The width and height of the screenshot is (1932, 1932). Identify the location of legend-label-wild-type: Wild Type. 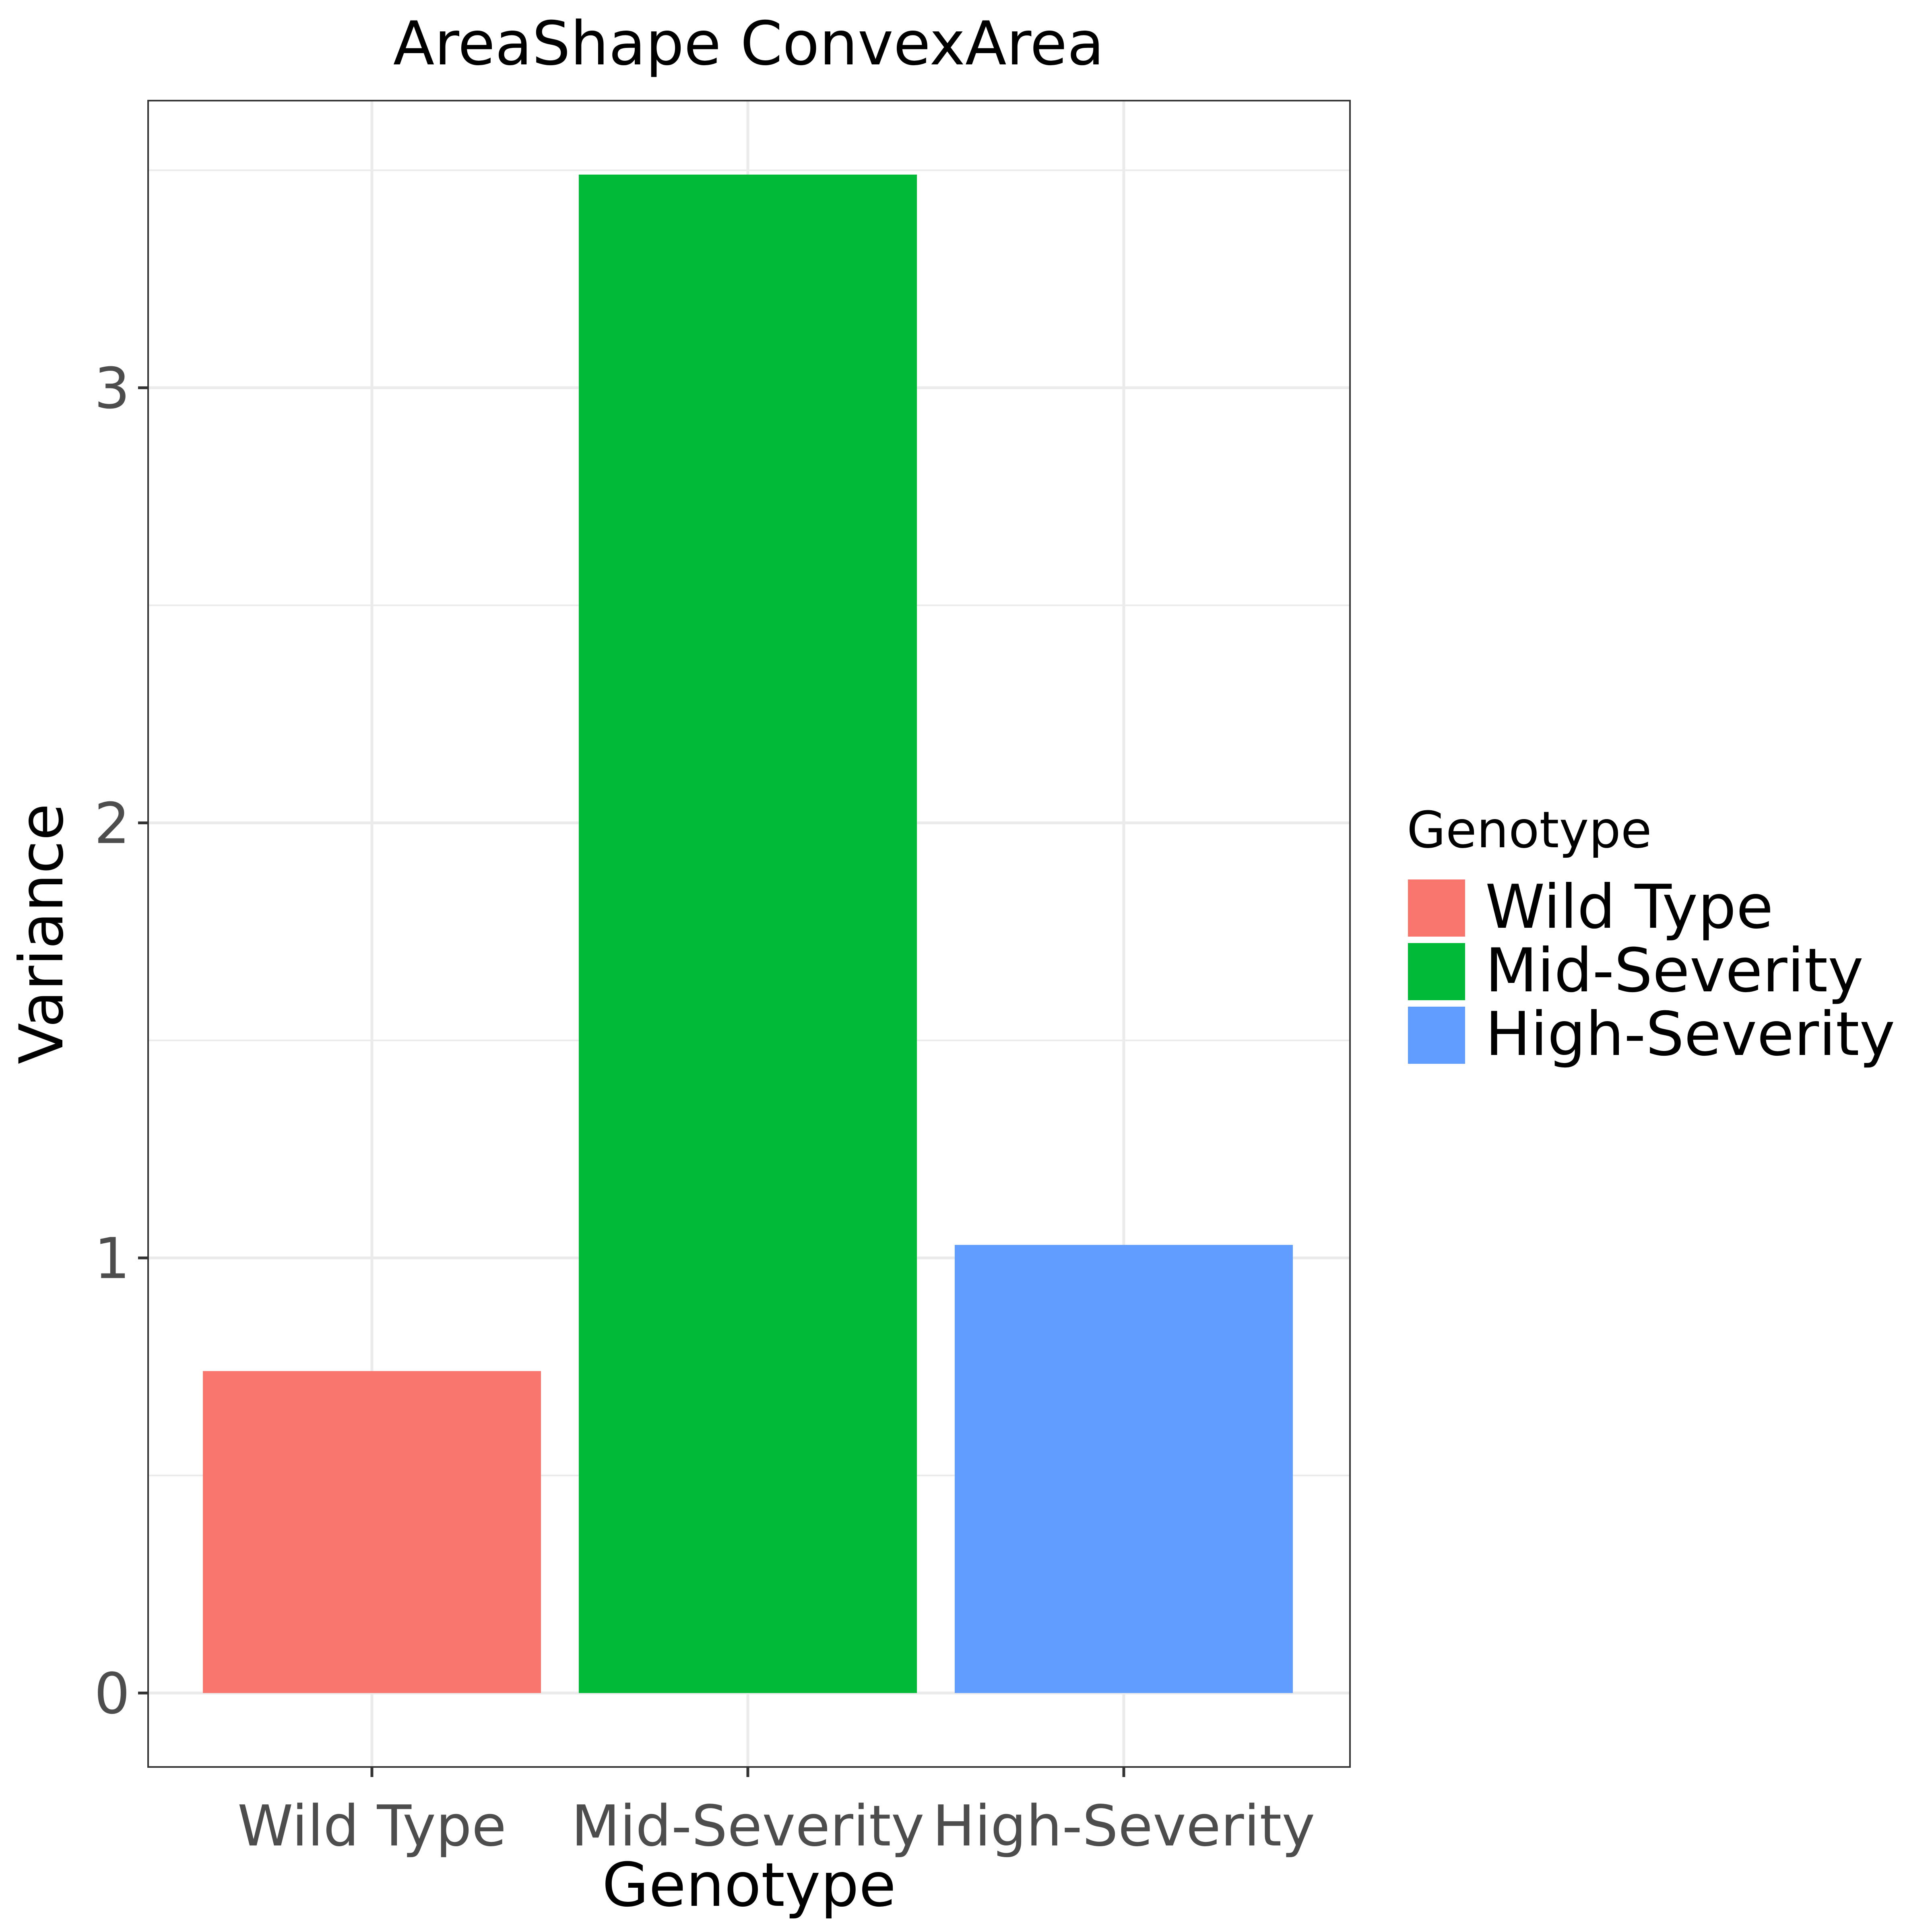
(1629, 907).